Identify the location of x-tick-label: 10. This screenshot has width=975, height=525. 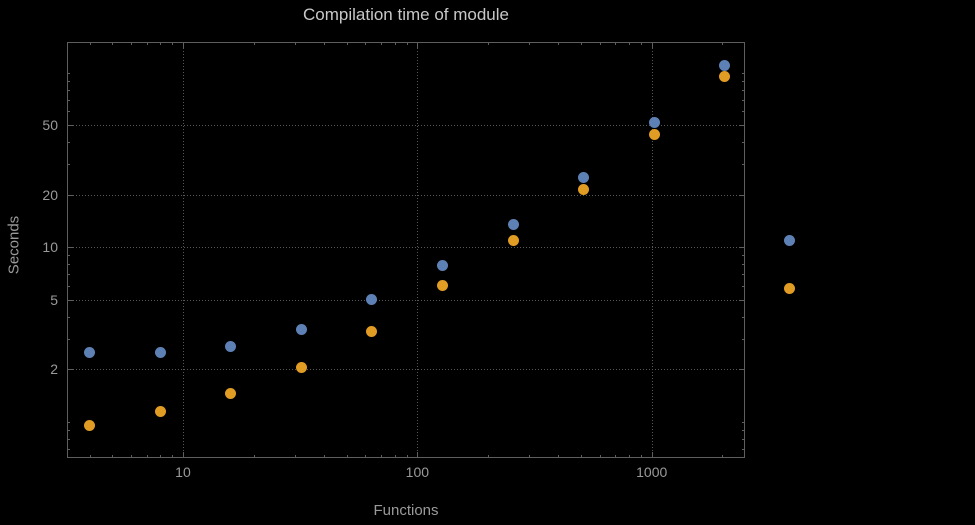
(183, 472).